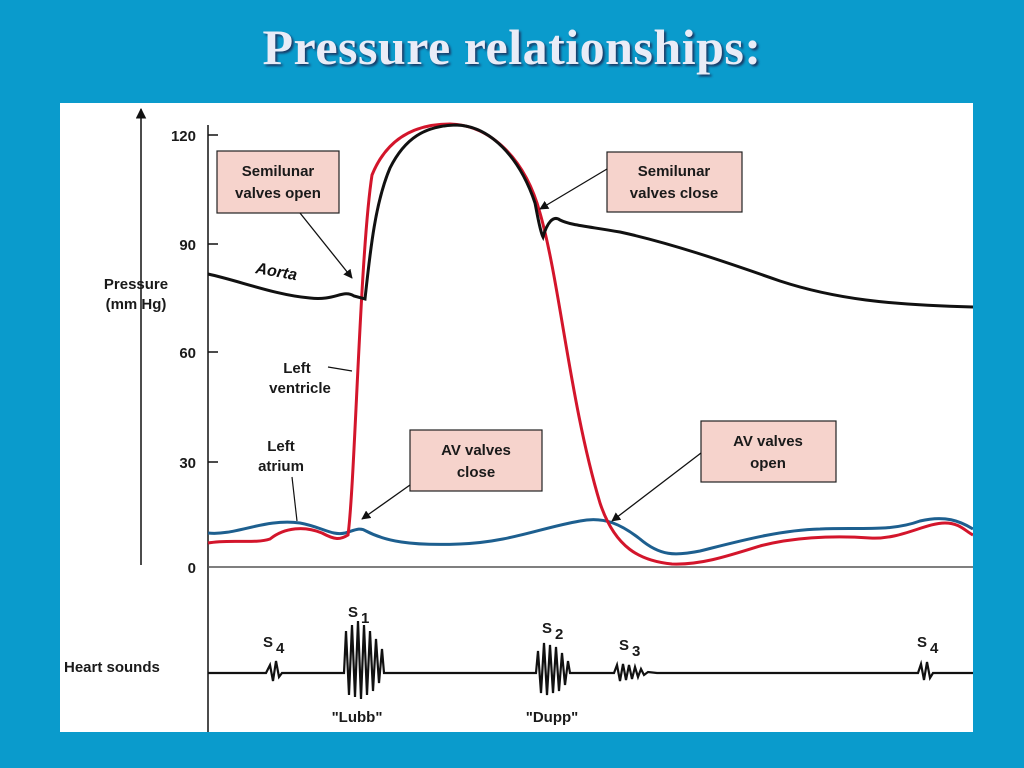 The height and width of the screenshot is (768, 1024). What do you see at coordinates (590, 660) in the screenshot?
I see `heart-sound-trace` at bounding box center [590, 660].